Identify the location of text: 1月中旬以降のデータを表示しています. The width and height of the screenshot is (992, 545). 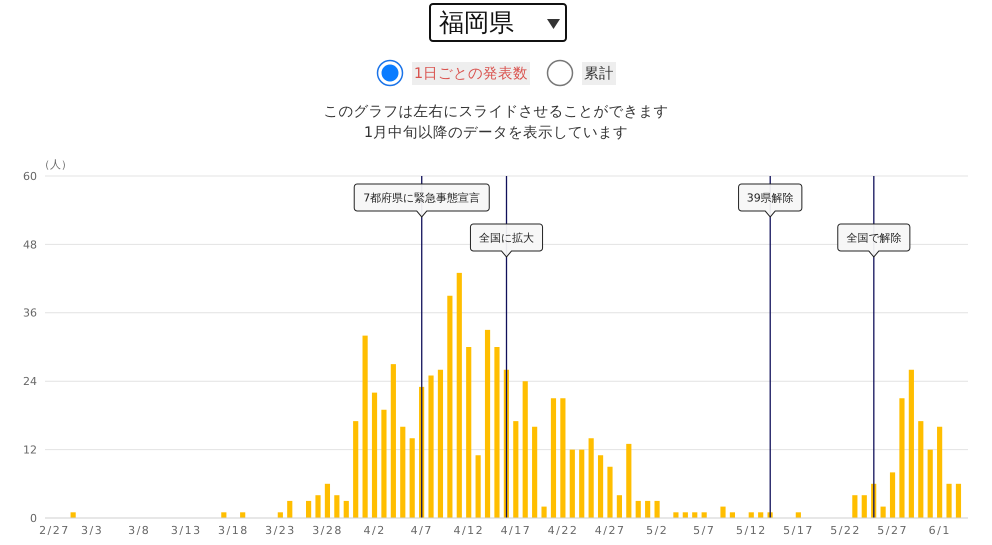
(496, 133).